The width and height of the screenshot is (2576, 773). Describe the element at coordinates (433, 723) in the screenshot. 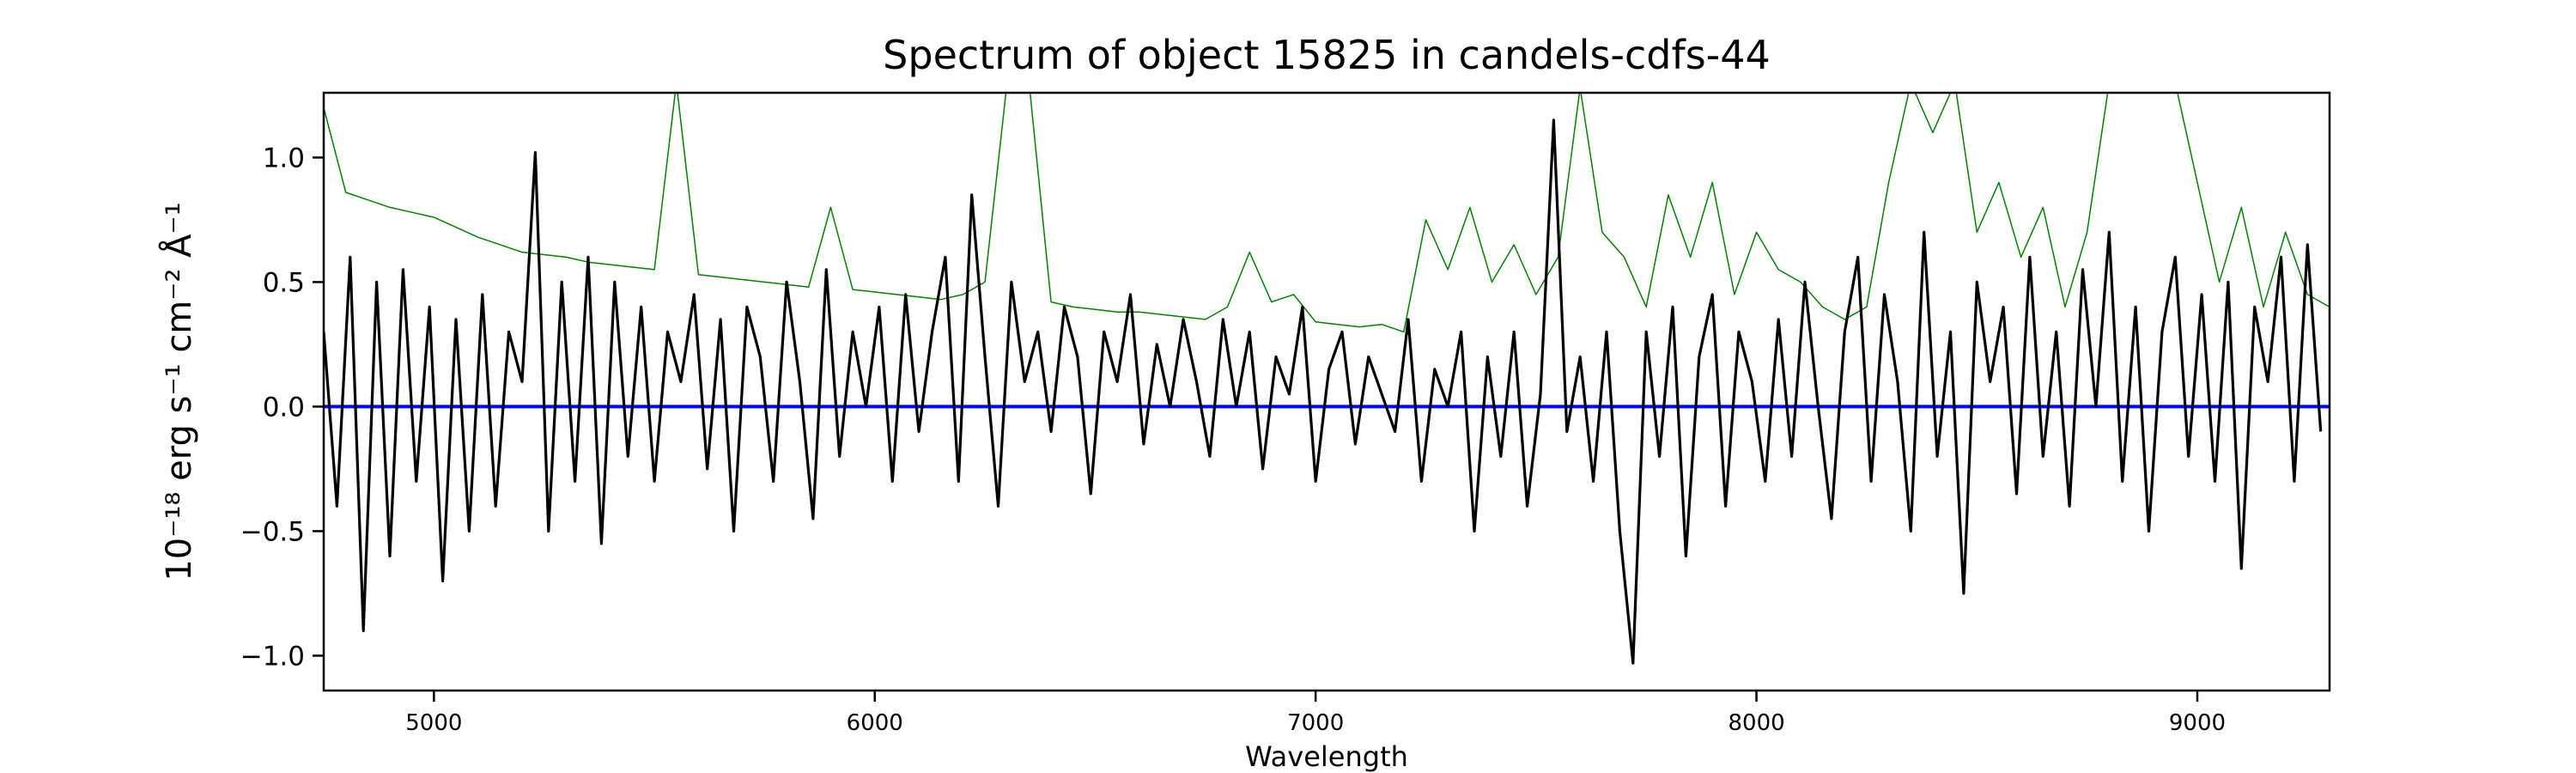

I see `x-tick-label: 5000` at that location.